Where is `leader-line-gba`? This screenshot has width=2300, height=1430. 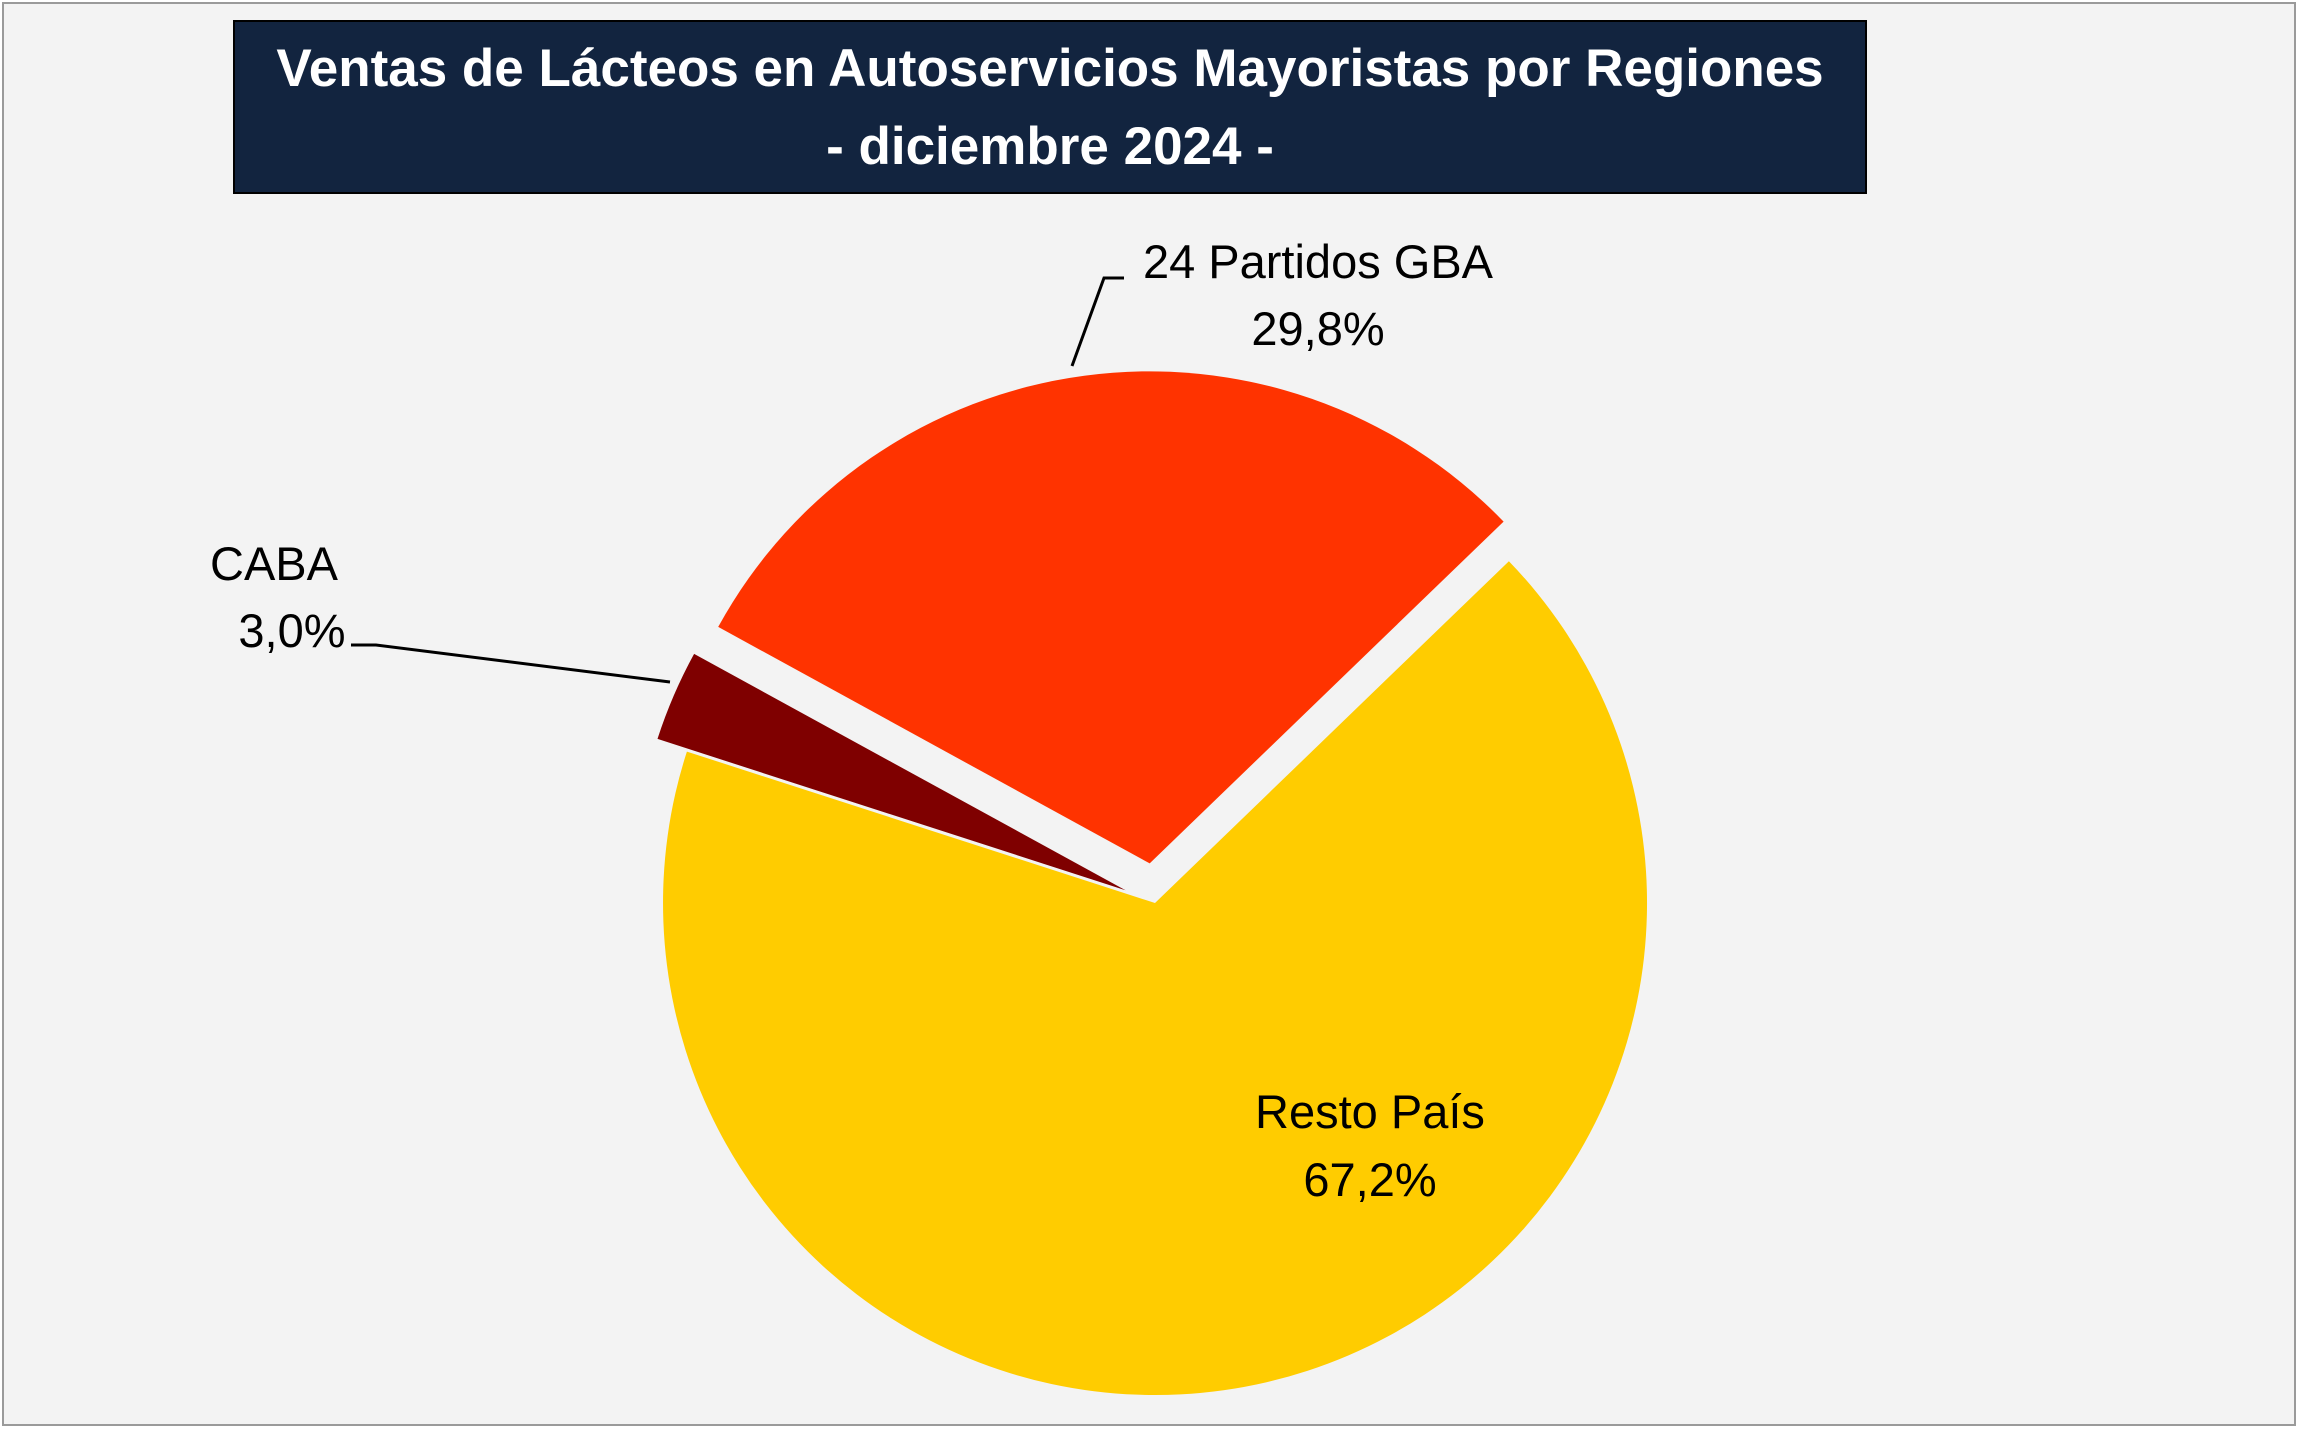
leader-line-gba is located at coordinates (1097, 321).